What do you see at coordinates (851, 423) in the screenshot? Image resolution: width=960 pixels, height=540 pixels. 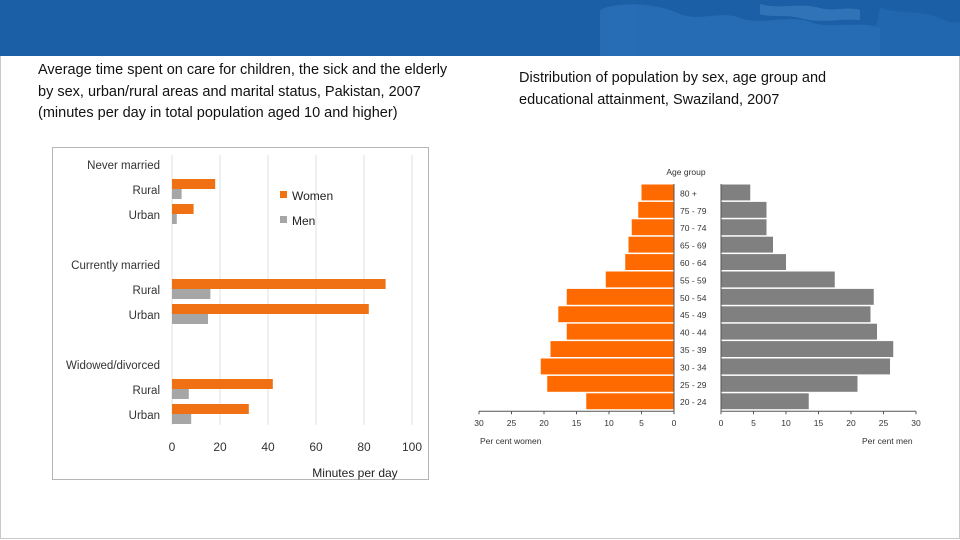 I see `x-tick-label-men: 20` at bounding box center [851, 423].